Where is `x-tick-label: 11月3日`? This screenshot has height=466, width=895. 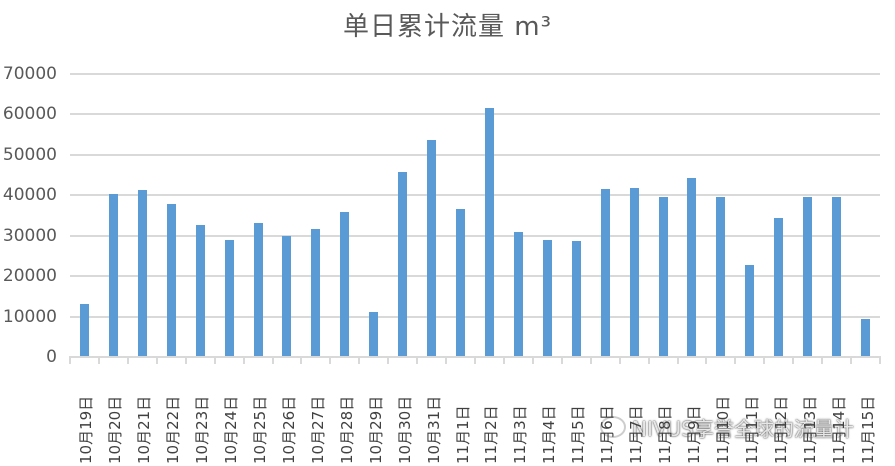 x-tick-label: 11月3日 is located at coordinates (519, 416).